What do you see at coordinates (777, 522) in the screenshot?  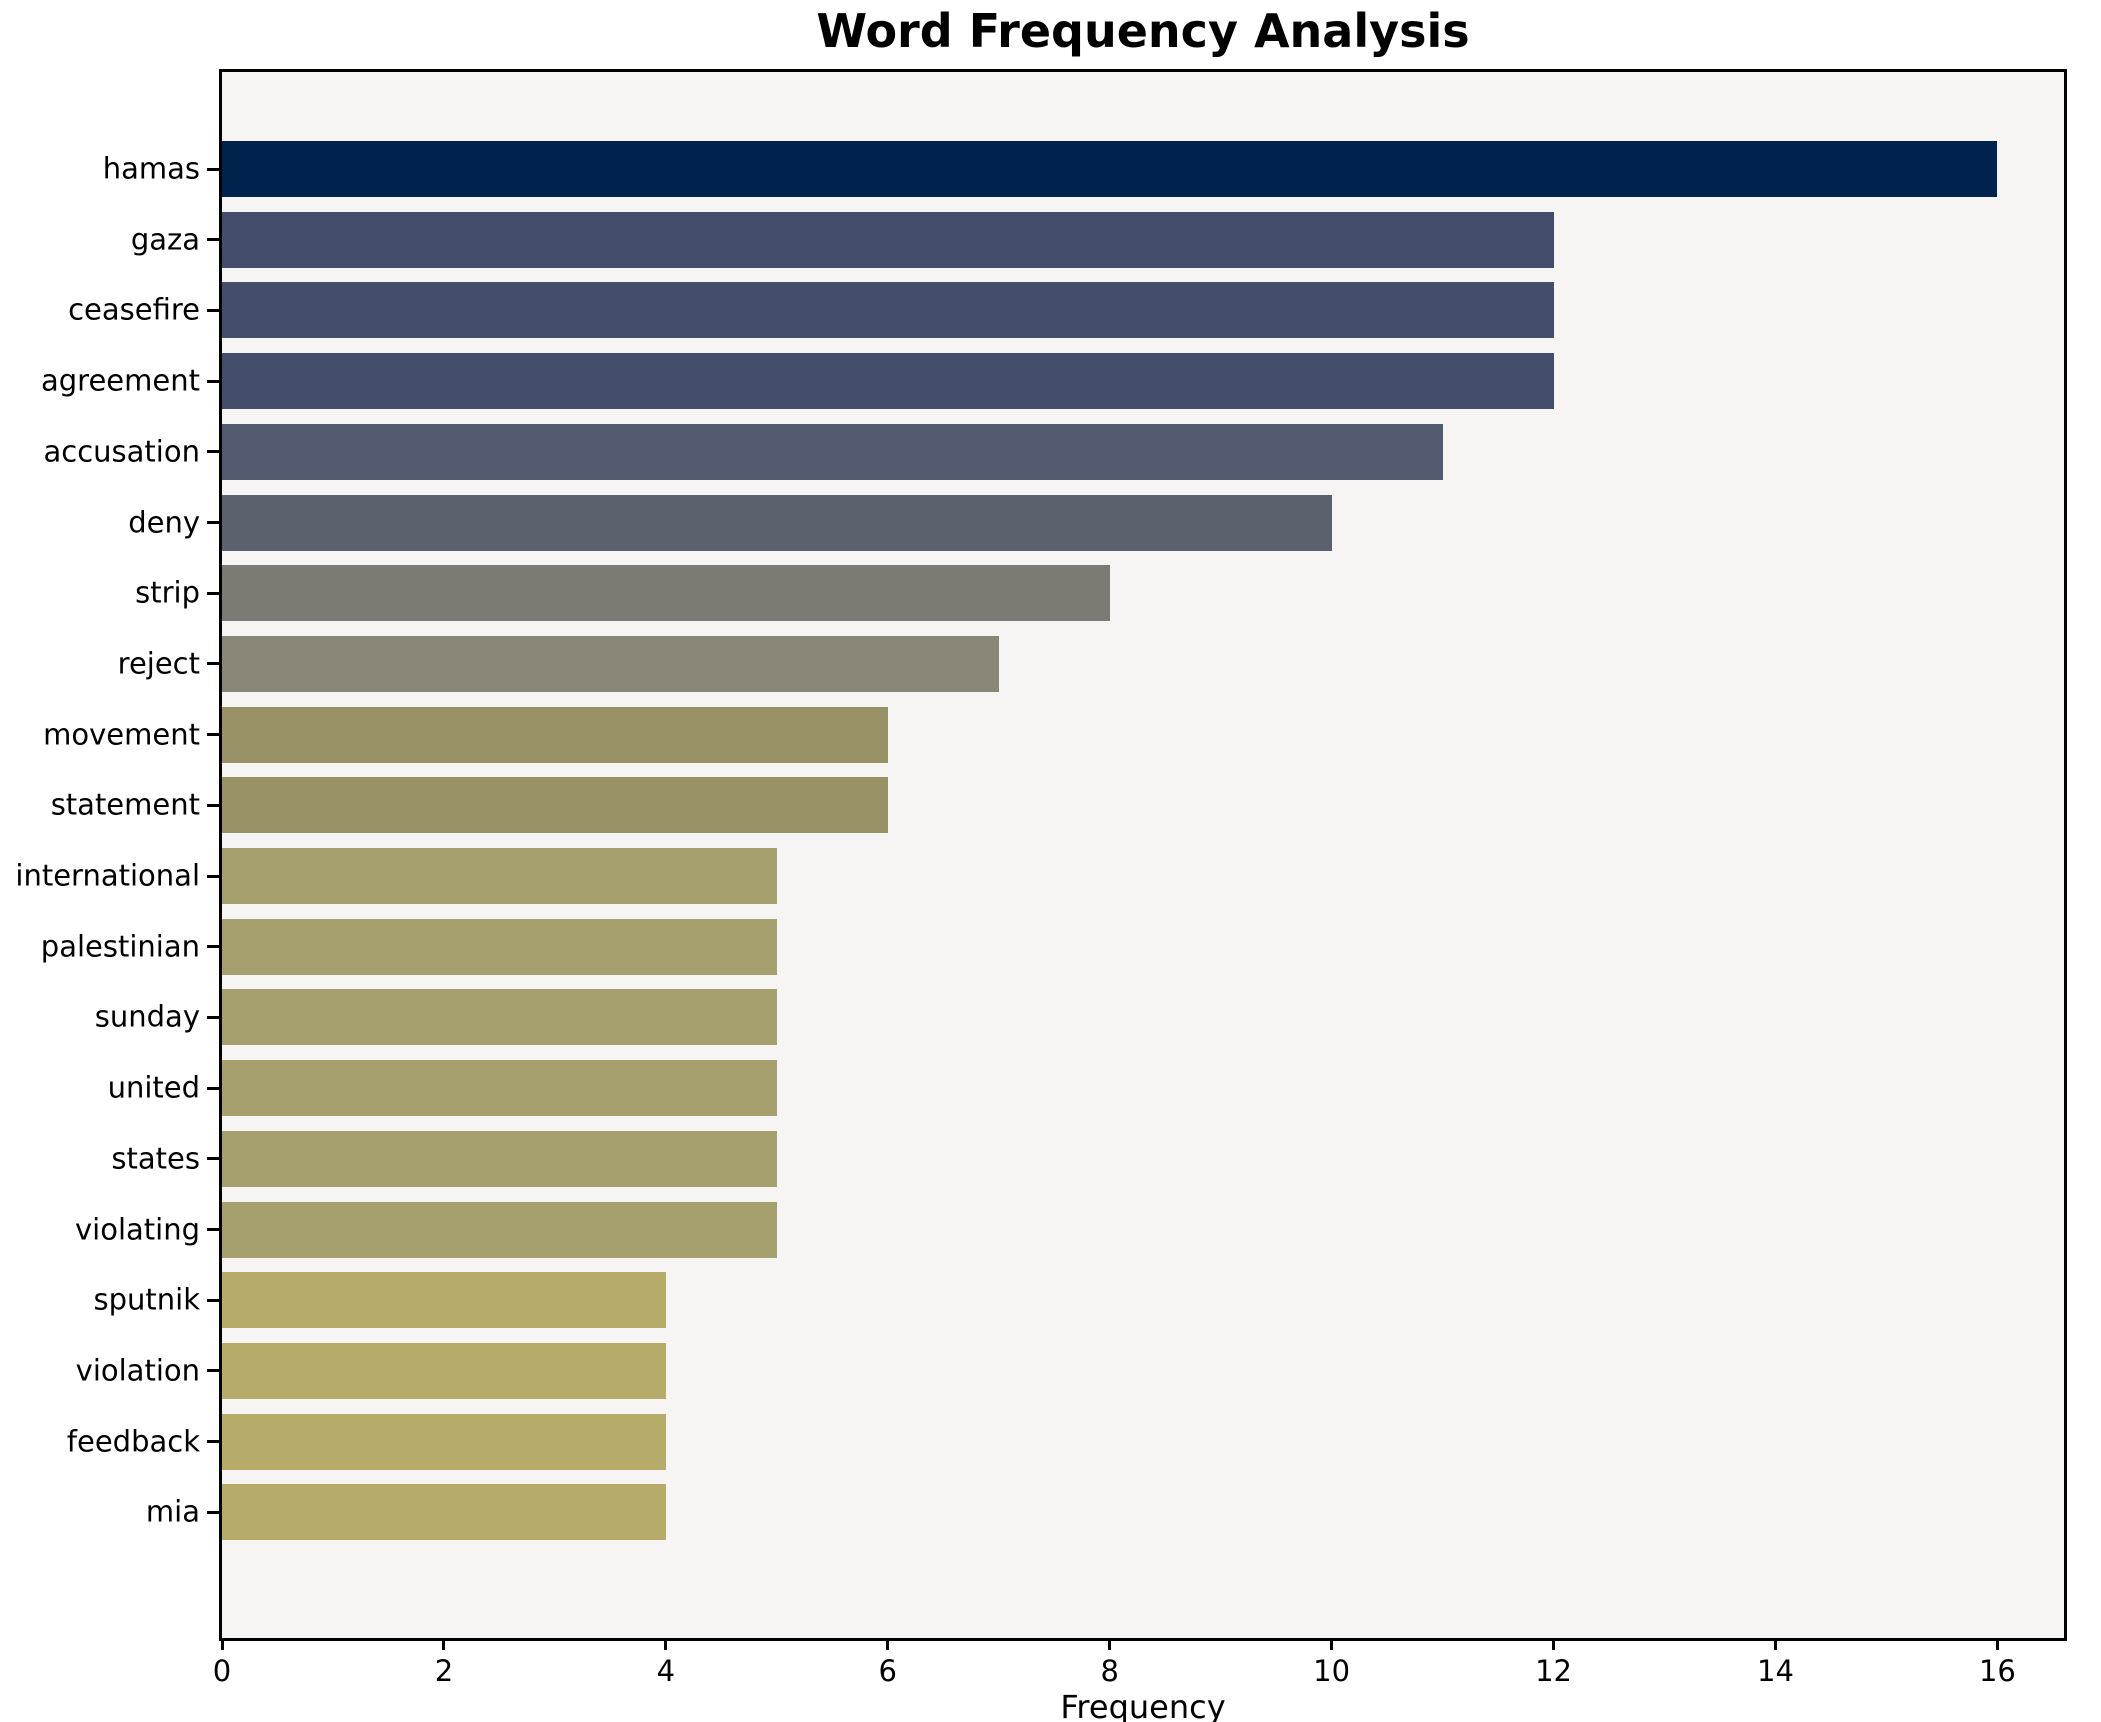 I see `bar-deny` at bounding box center [777, 522].